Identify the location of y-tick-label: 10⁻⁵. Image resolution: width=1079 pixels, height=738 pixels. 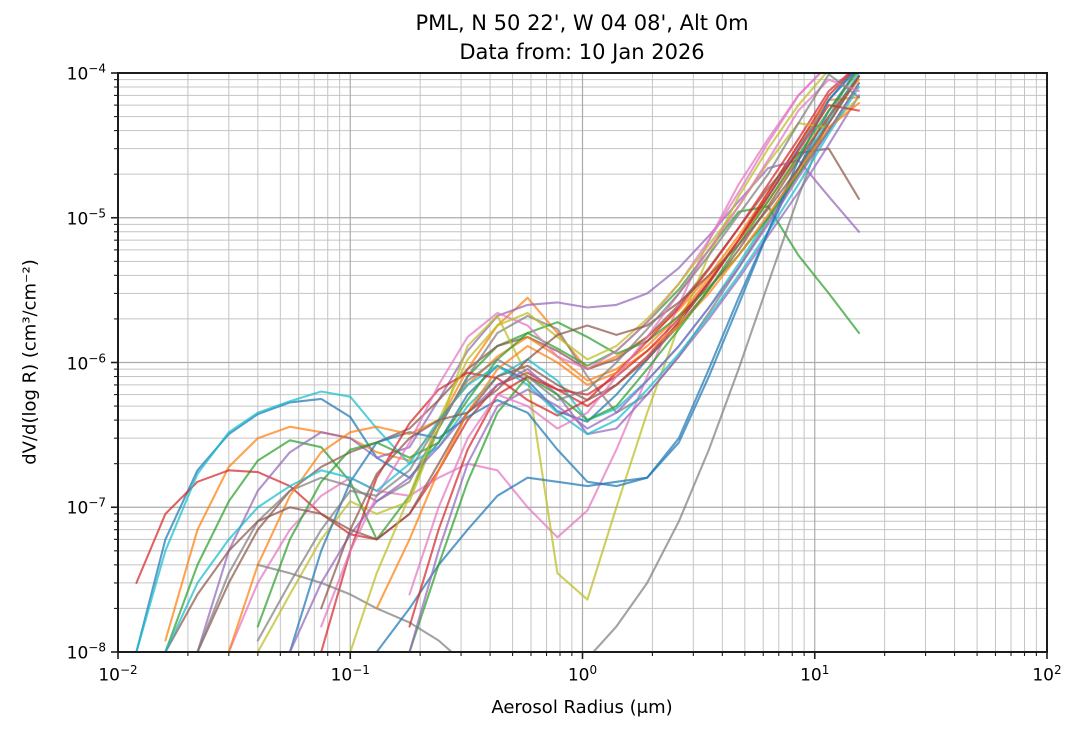
(86, 218).